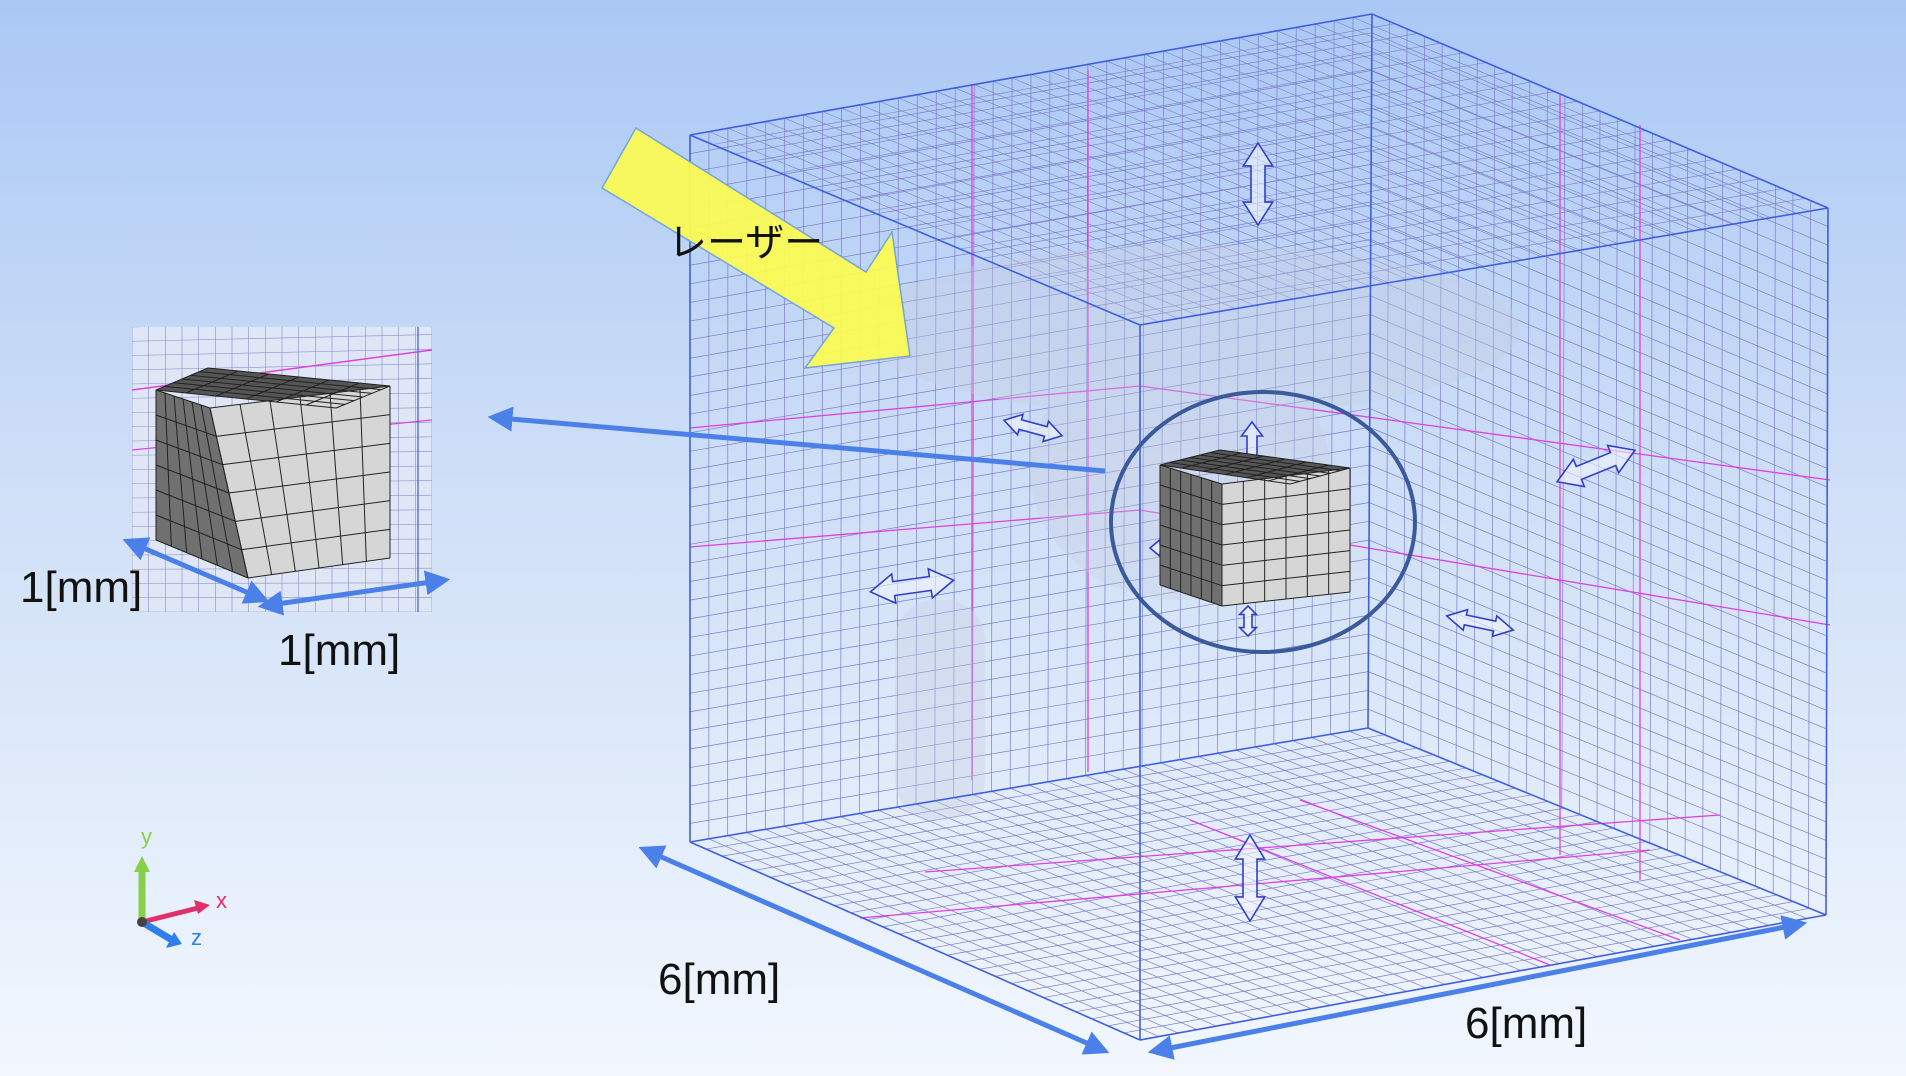 The image size is (1906, 1076). I want to click on callout-pointer-arrow, so click(796, 440).